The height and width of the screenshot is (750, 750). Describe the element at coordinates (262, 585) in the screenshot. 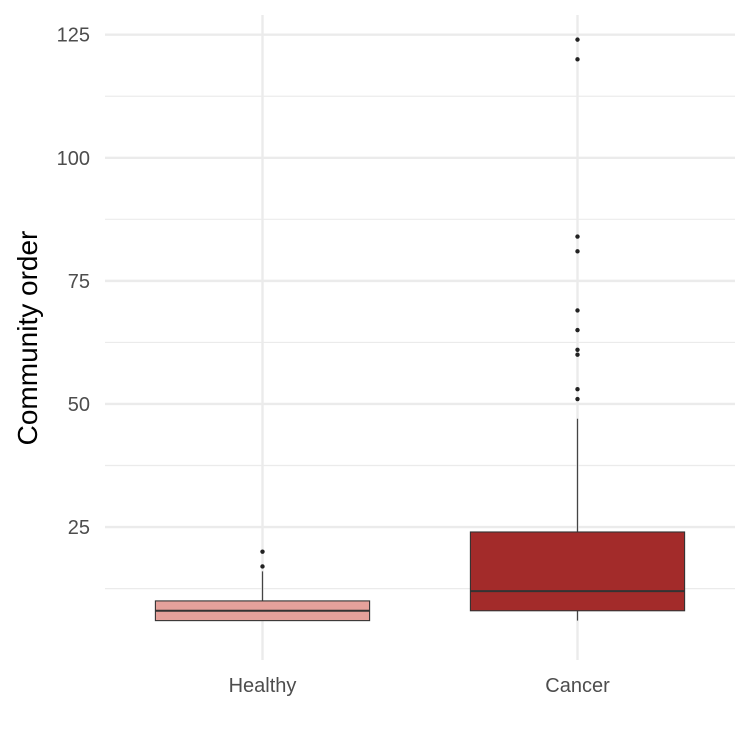

I see `box-healthy` at that location.